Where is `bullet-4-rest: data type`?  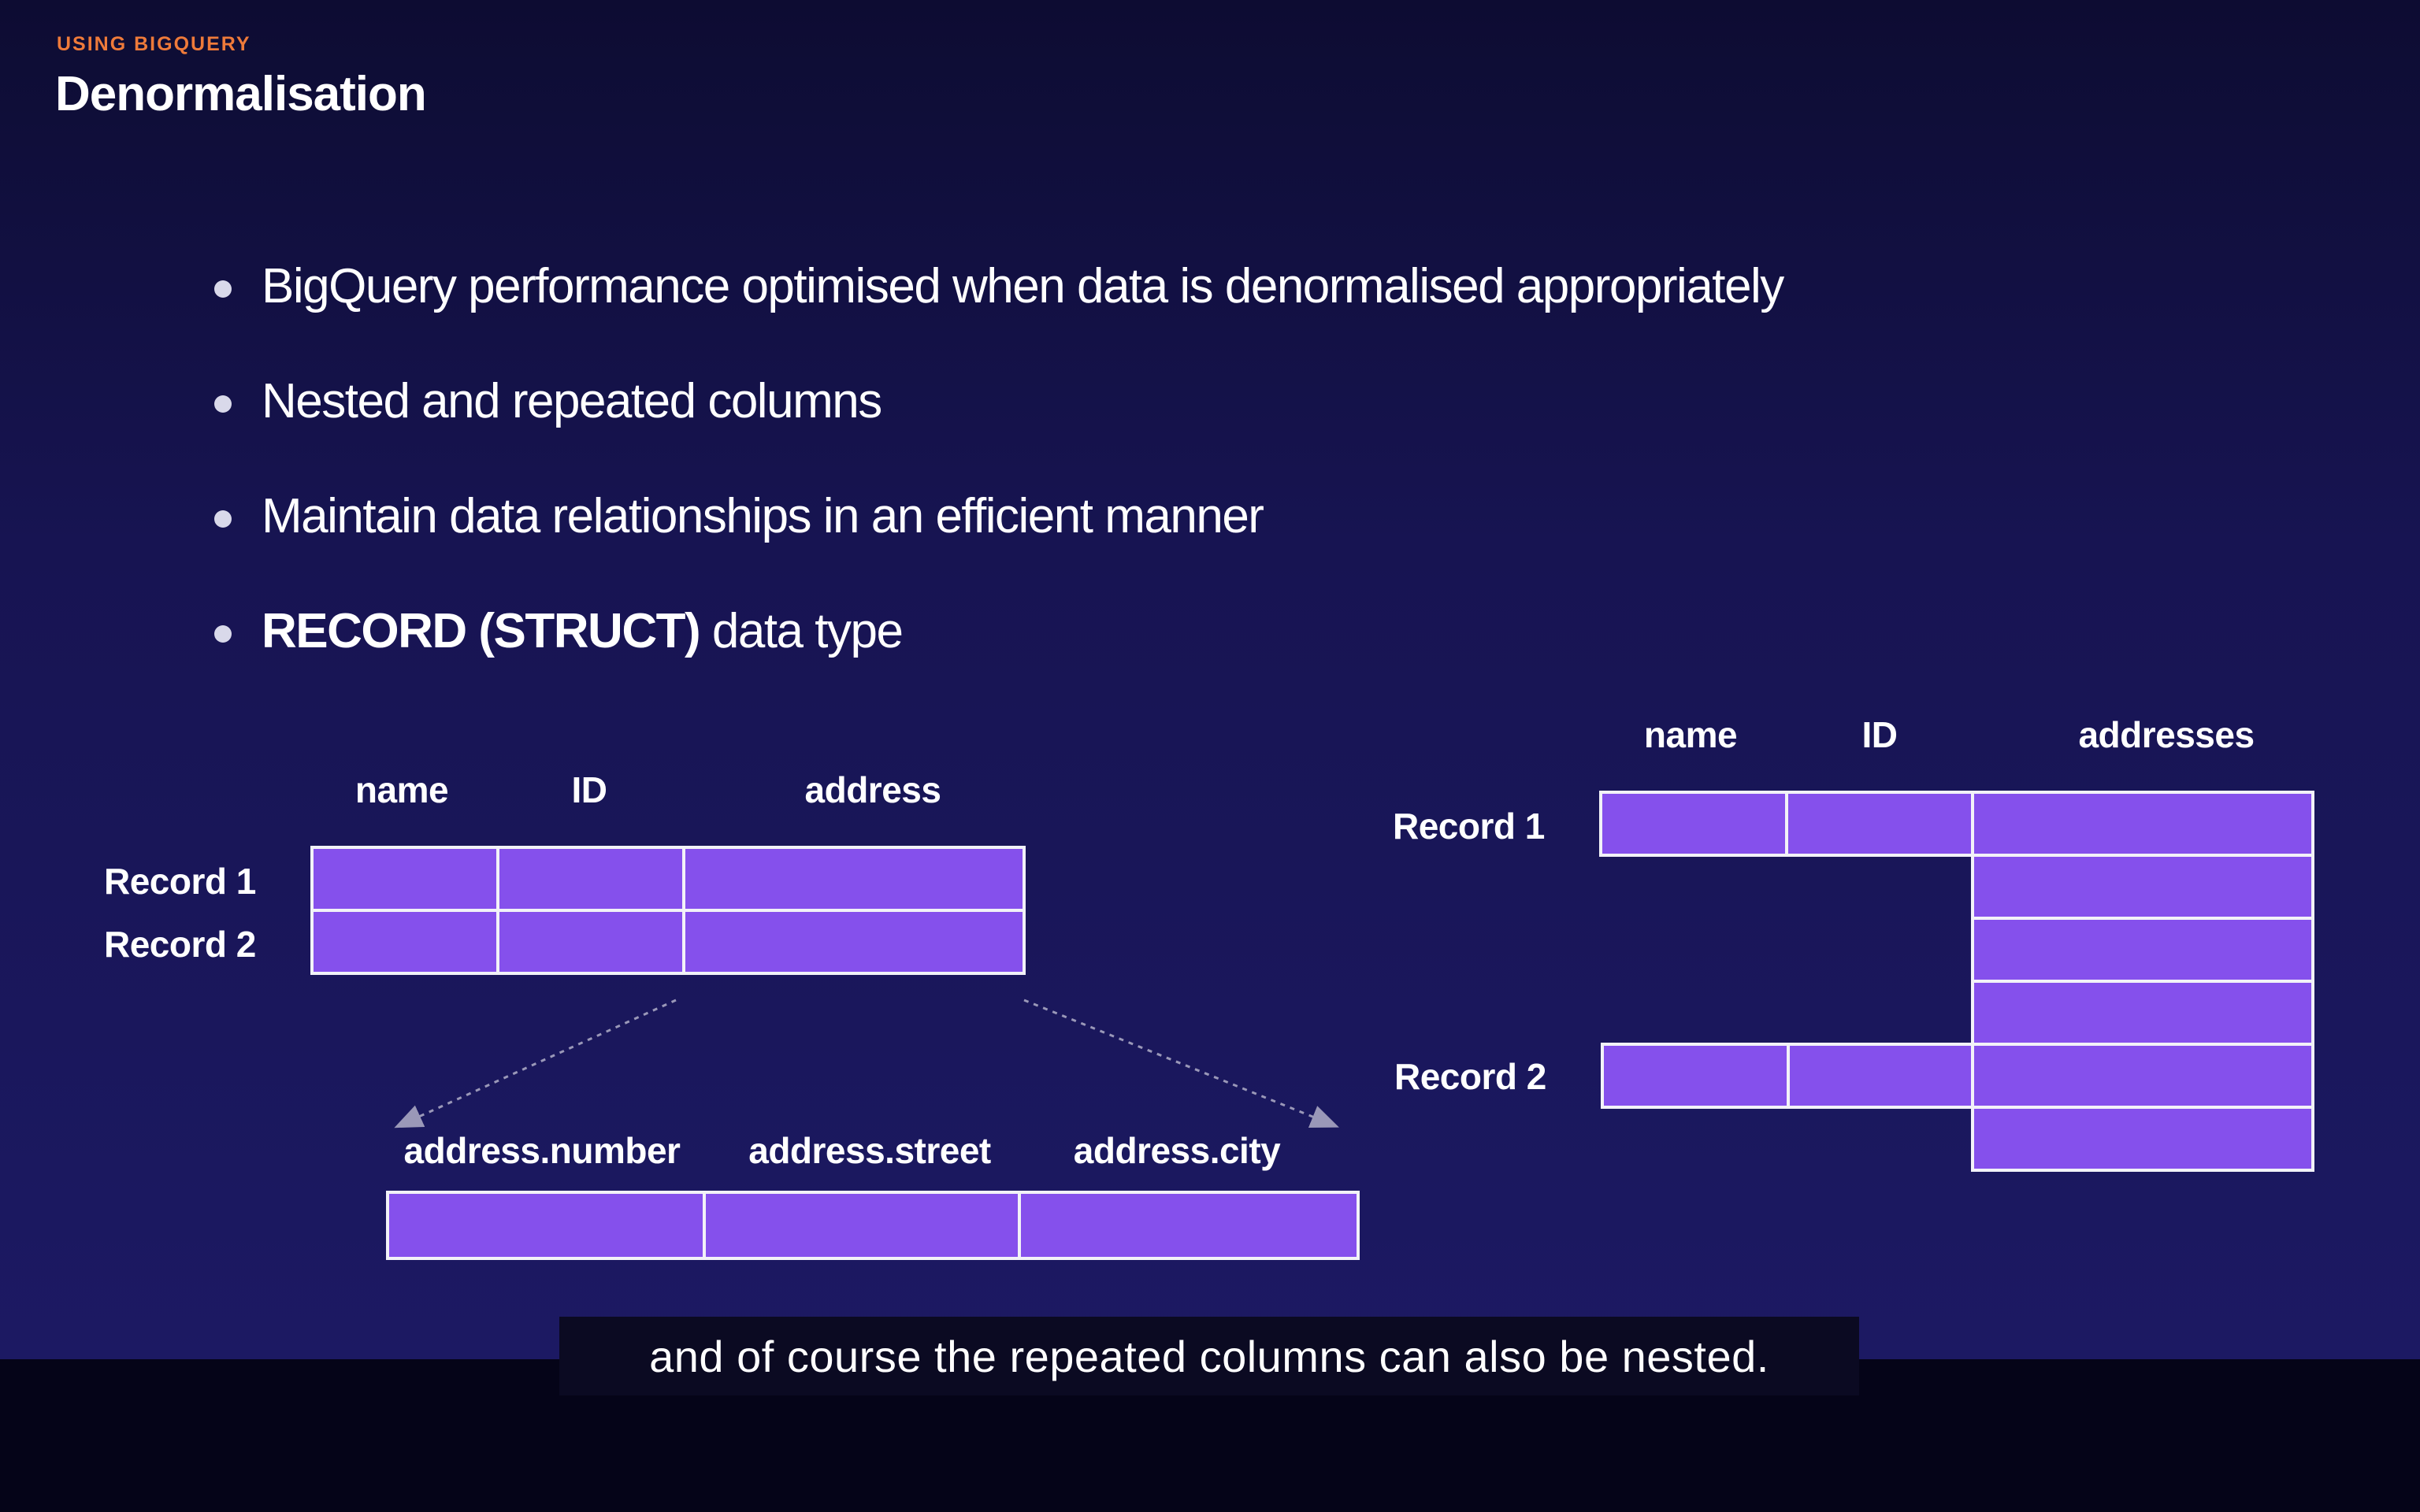 bullet-4-rest: data type is located at coordinates (802, 631).